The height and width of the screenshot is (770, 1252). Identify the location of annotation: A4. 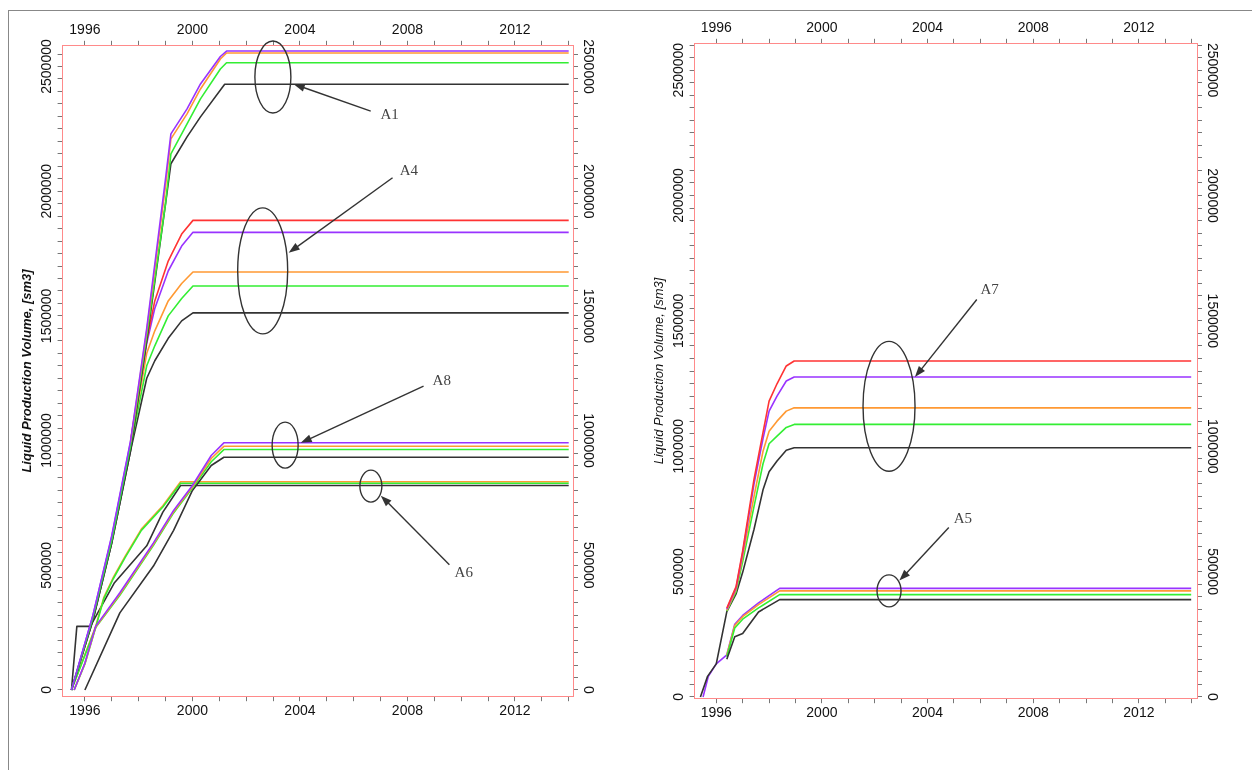
(409, 169).